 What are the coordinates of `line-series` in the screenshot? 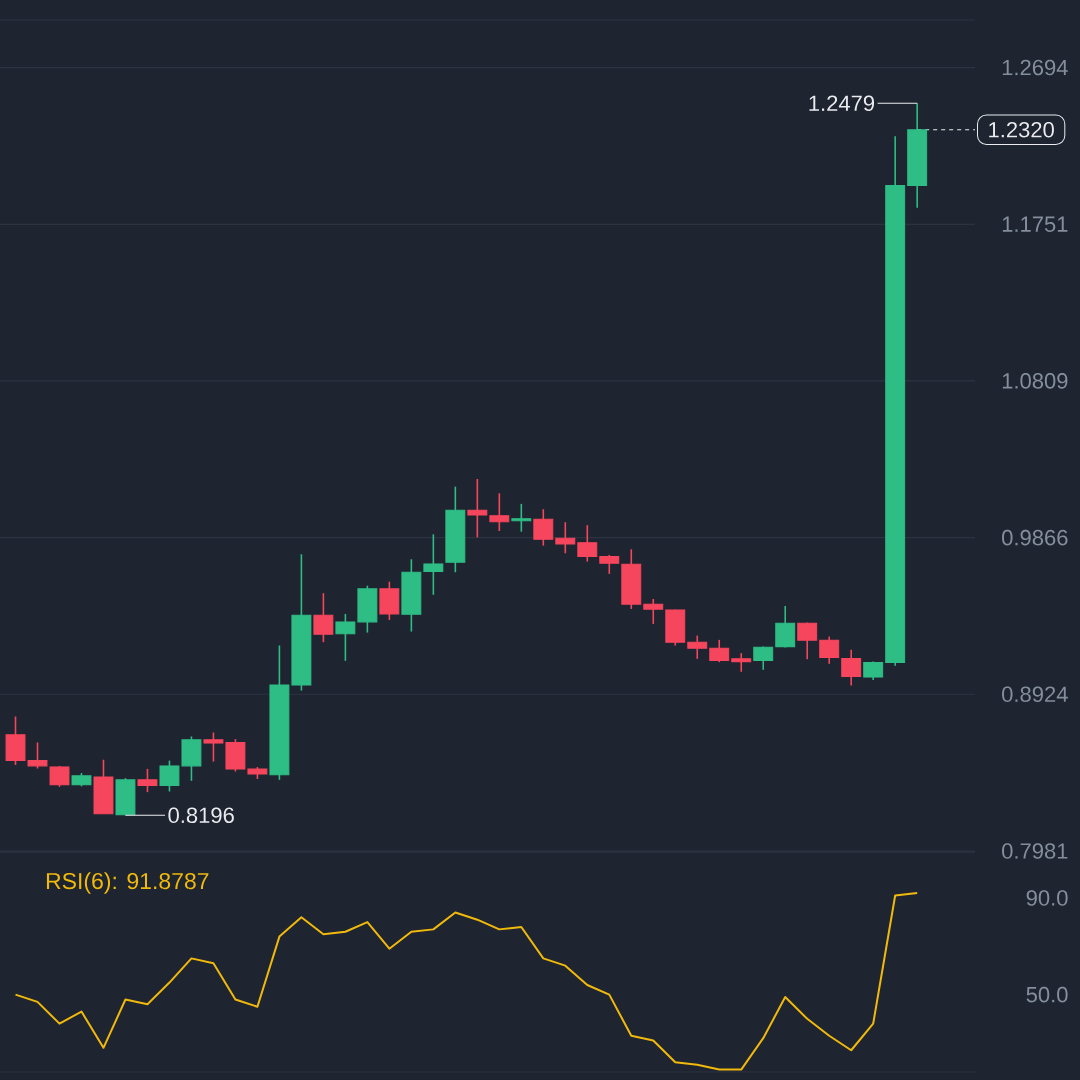 It's located at (466, 981).